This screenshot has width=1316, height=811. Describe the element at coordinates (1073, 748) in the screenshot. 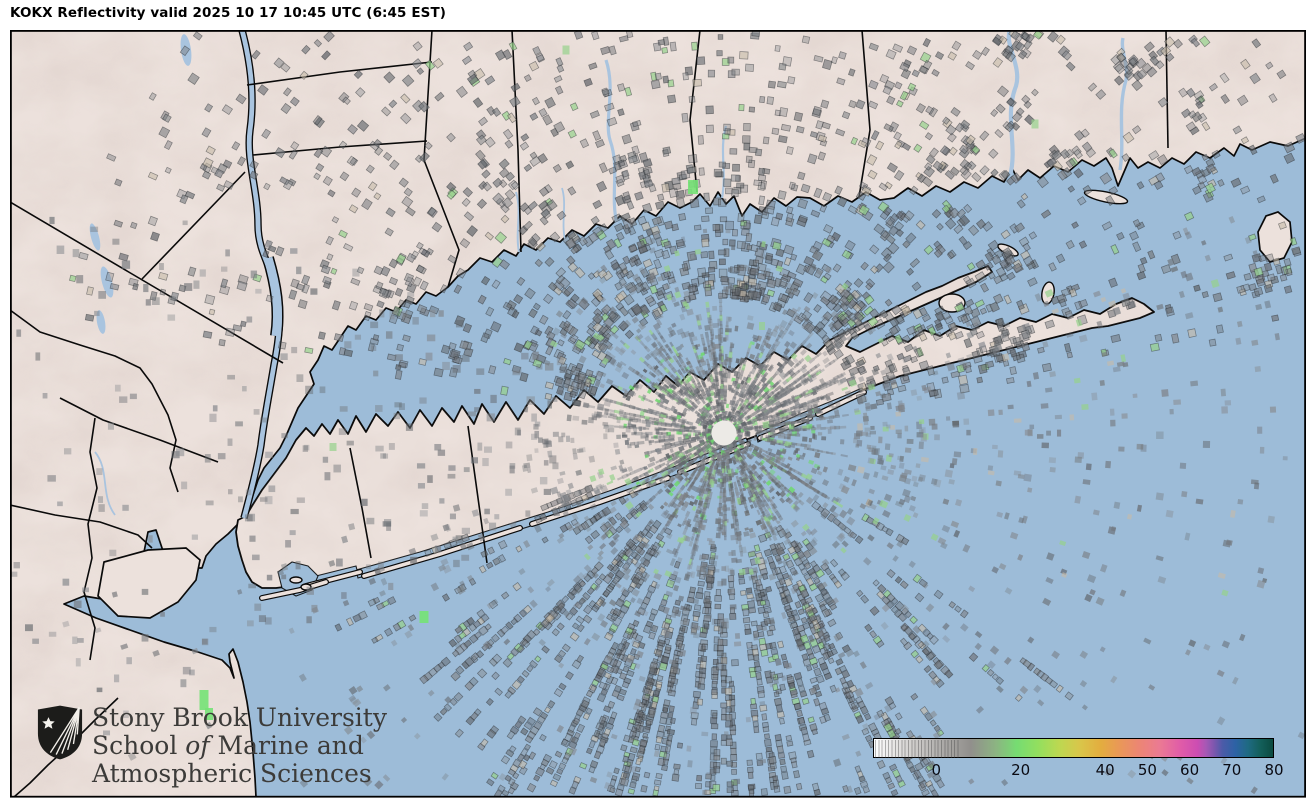

I see `colorbar-gradient` at that location.